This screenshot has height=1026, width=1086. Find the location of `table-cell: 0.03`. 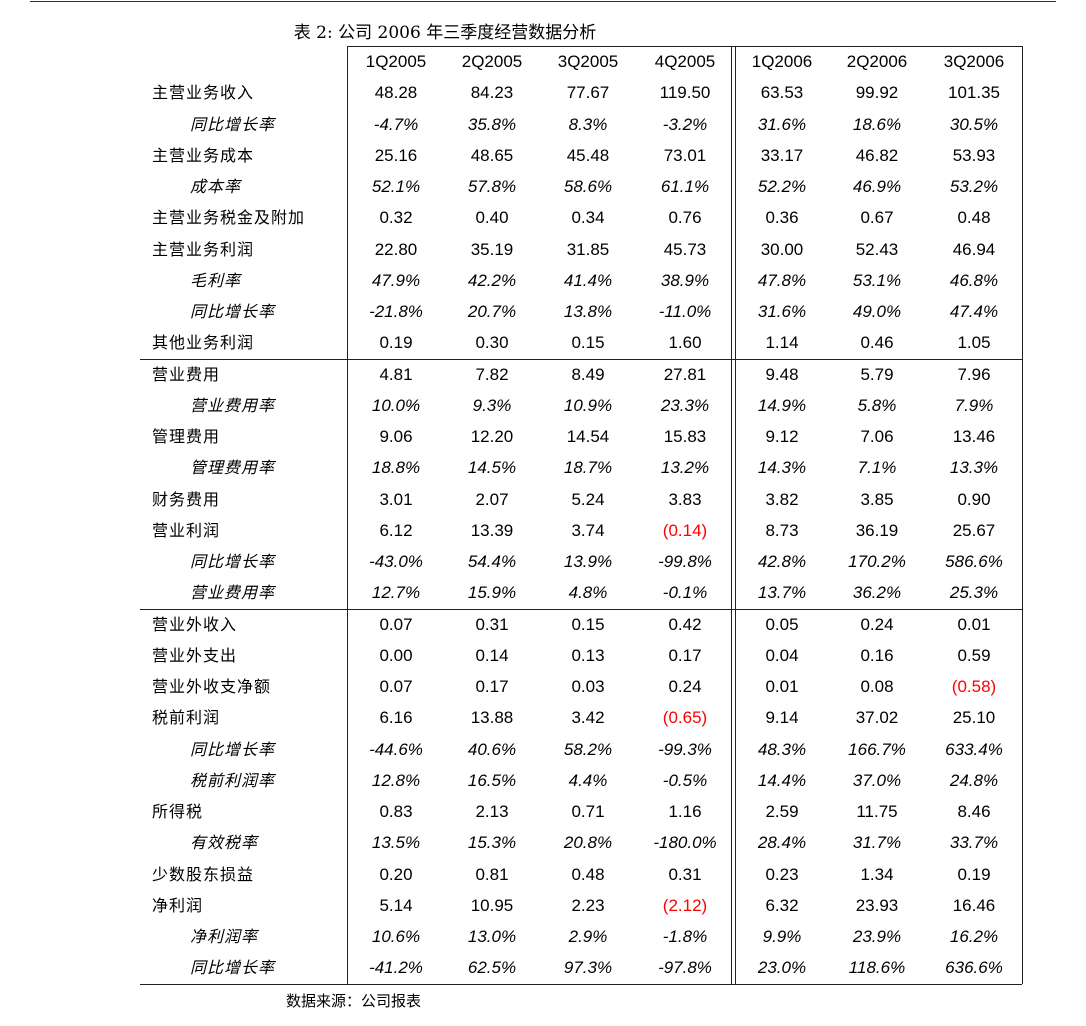

table-cell: 0.03 is located at coordinates (588, 686).